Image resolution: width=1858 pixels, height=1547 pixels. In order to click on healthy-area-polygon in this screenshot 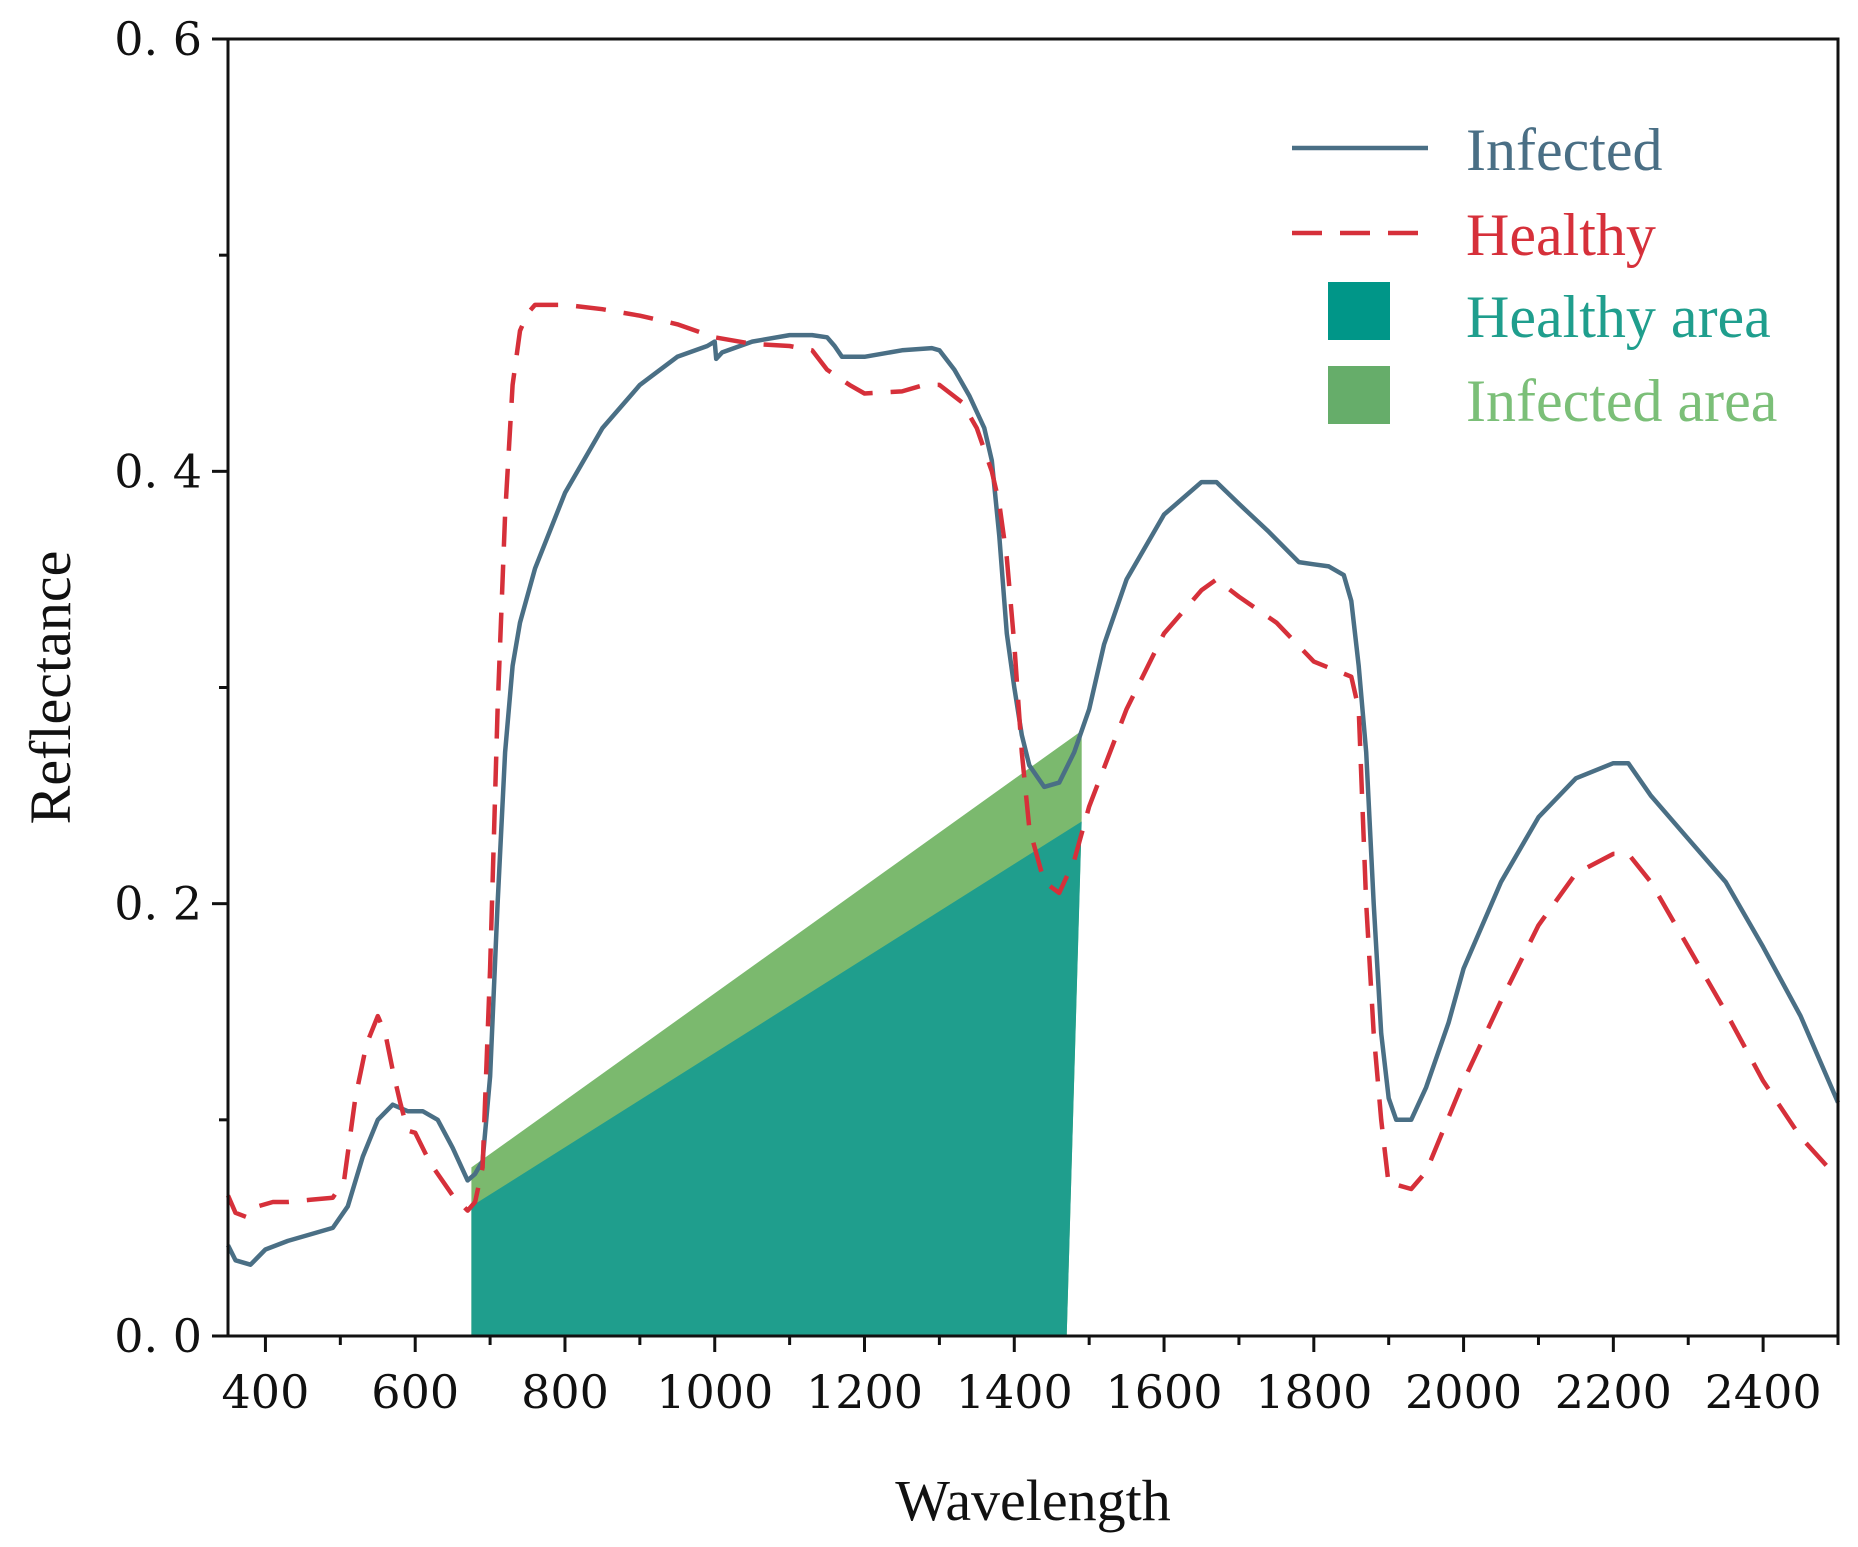, I will do `click(776, 1078)`.